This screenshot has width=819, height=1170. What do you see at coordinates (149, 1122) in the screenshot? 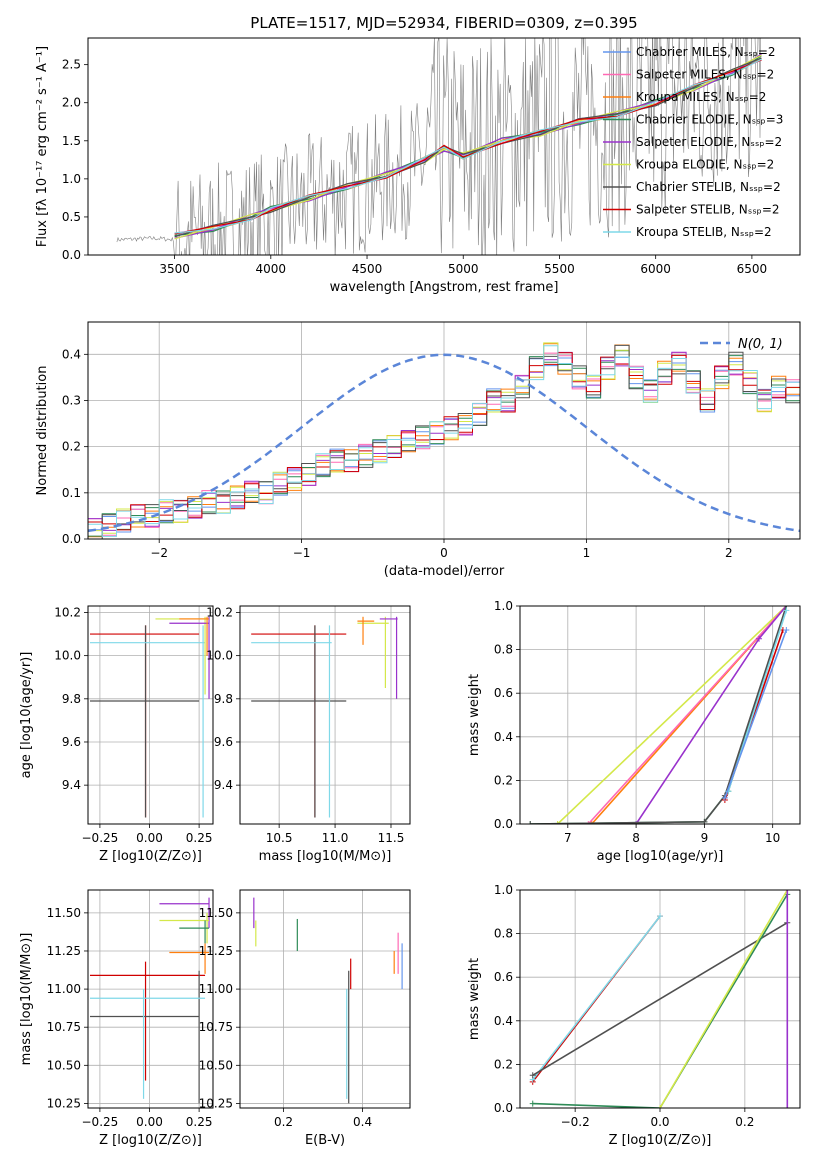
I see `x-tick-label: 0.00` at bounding box center [149, 1122].